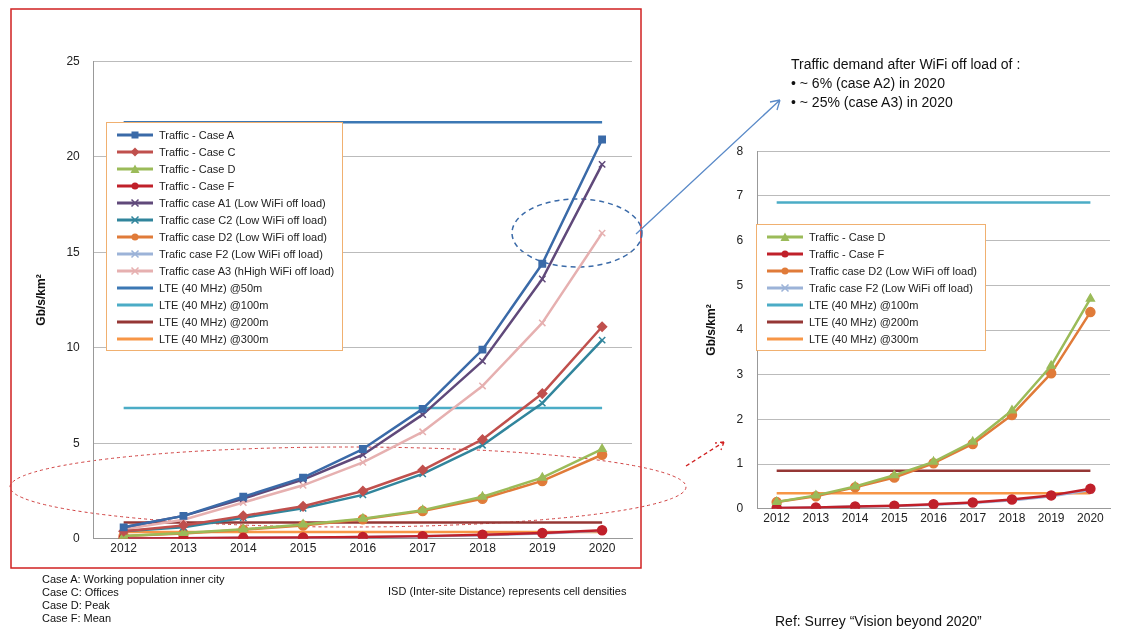  Describe the element at coordinates (740, 195) in the screenshot. I see `y-tick-label: 7` at that location.